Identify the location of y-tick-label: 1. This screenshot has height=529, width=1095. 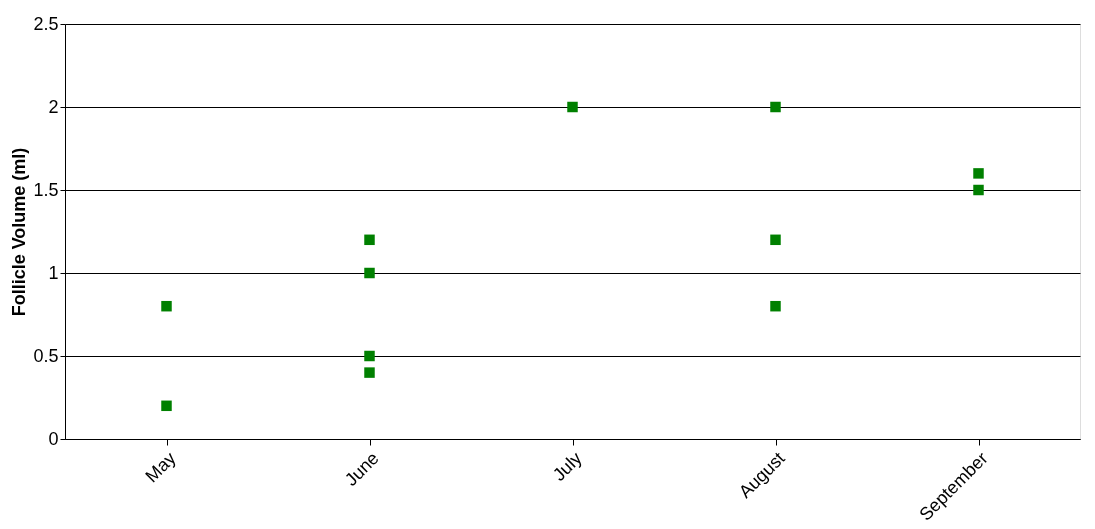
(53, 272).